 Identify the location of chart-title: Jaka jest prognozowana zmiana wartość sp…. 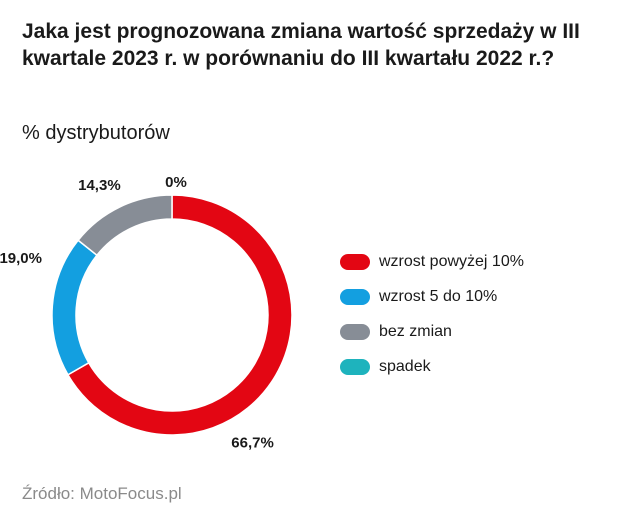
(301, 45).